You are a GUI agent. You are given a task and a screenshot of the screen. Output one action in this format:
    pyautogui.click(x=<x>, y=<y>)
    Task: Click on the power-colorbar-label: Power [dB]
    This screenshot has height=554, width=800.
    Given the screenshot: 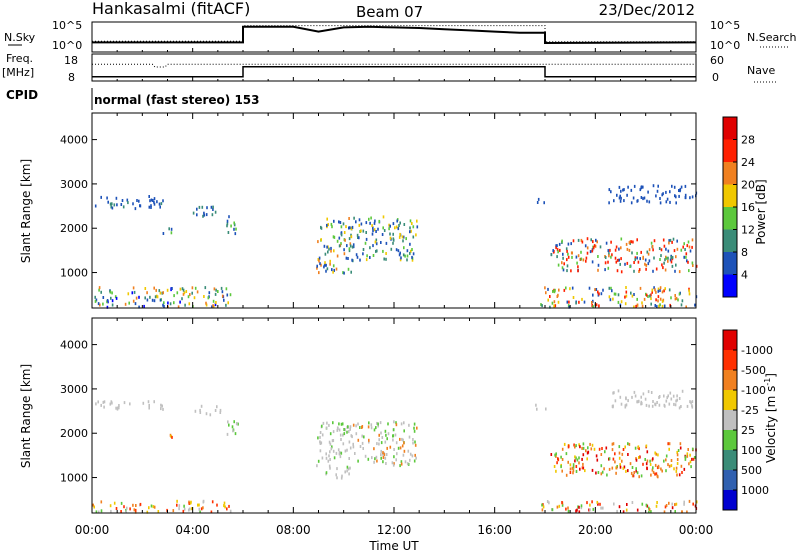 What is the action you would take?
    pyautogui.click(x=761, y=211)
    